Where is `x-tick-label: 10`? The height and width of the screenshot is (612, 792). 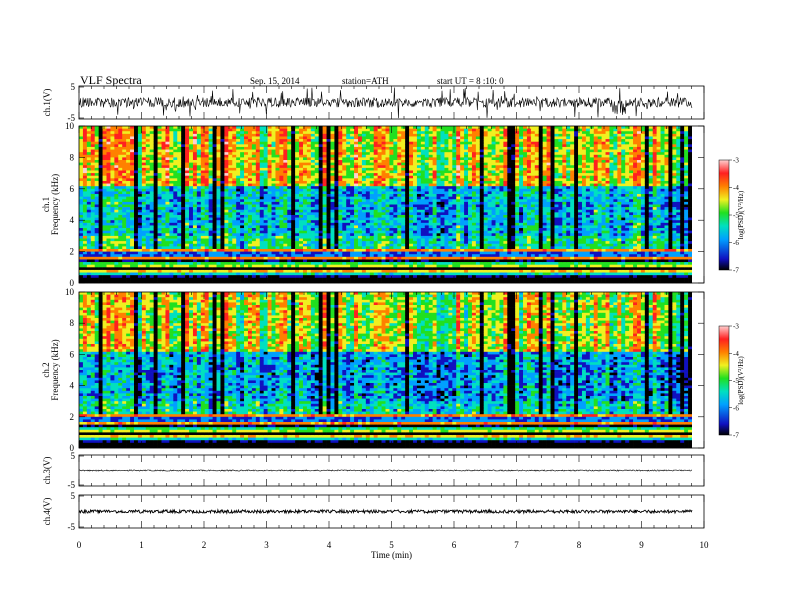
x-tick-label: 10 is located at coordinates (705, 545).